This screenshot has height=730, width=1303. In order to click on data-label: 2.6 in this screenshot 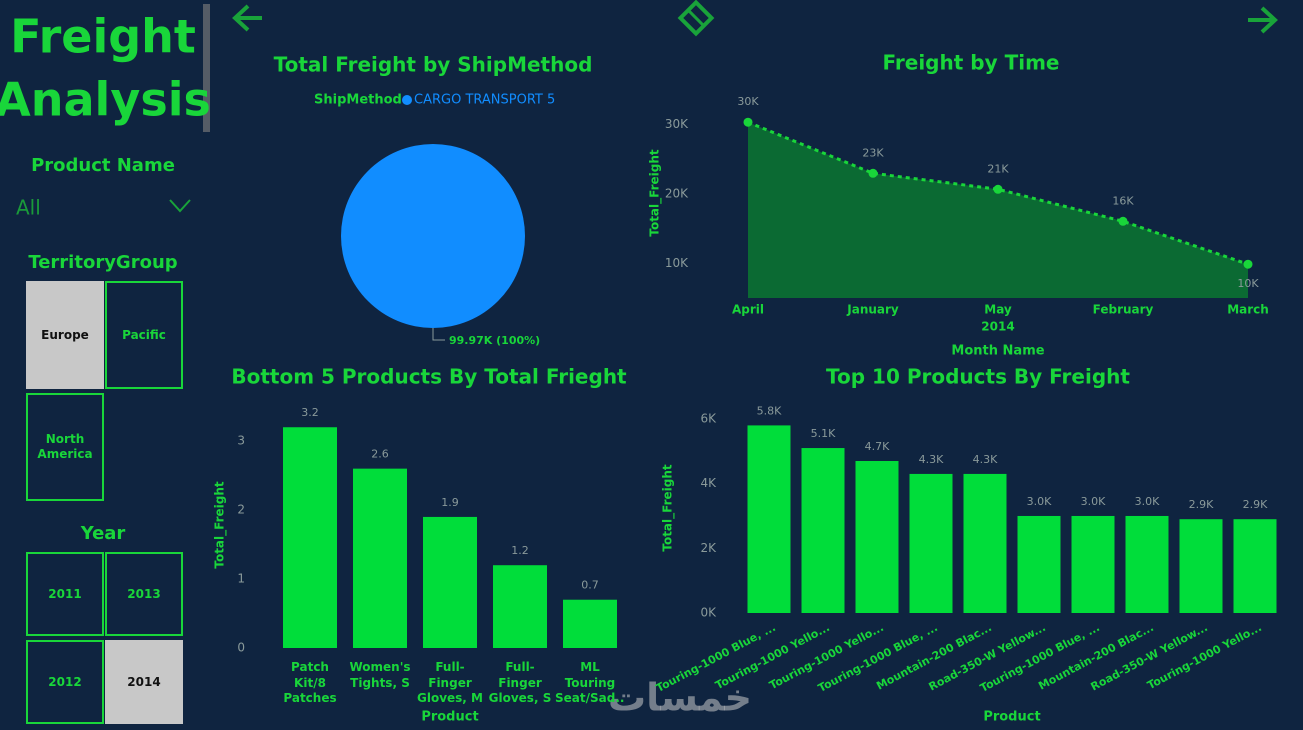, I will do `click(380, 454)`.